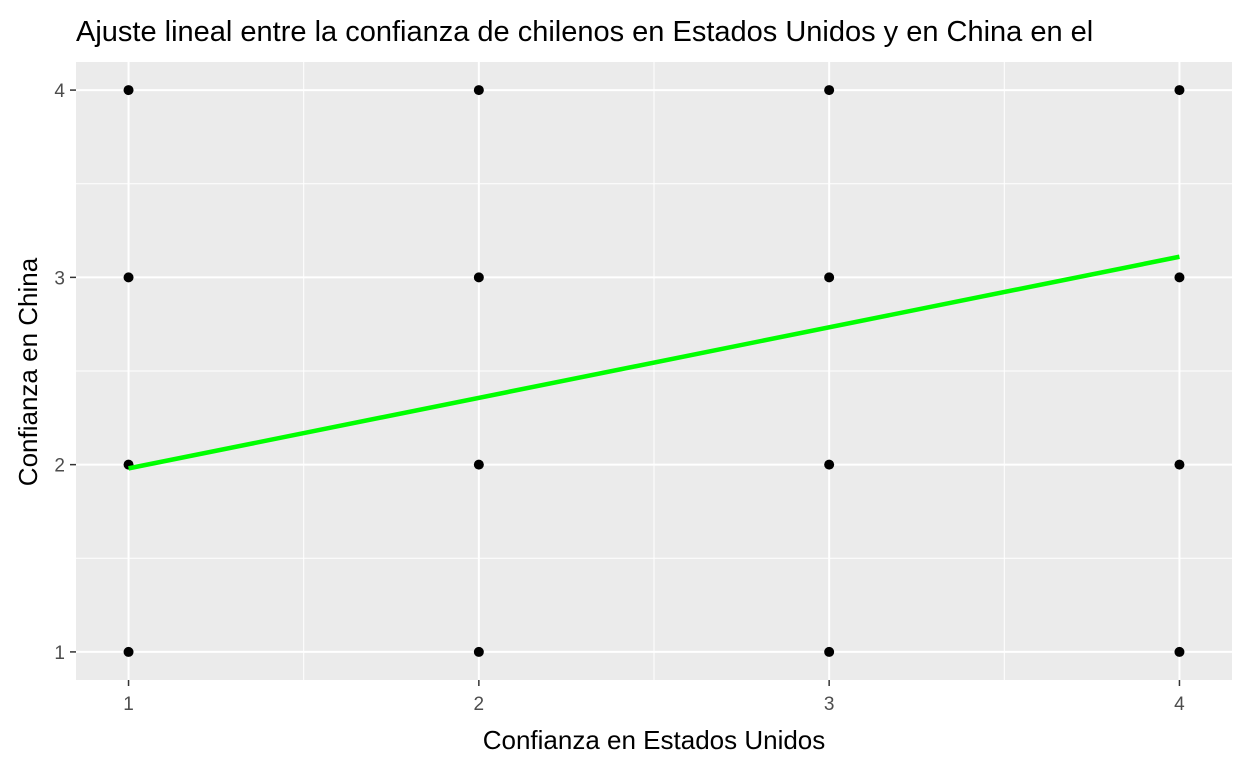 The height and width of the screenshot is (773, 1248). What do you see at coordinates (479, 704) in the screenshot?
I see `x-tick-label: 2` at bounding box center [479, 704].